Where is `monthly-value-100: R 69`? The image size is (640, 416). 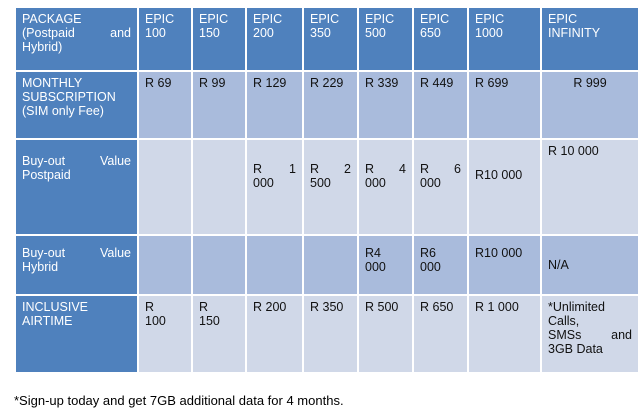
monthly-value-100: R 69 is located at coordinates (165, 105).